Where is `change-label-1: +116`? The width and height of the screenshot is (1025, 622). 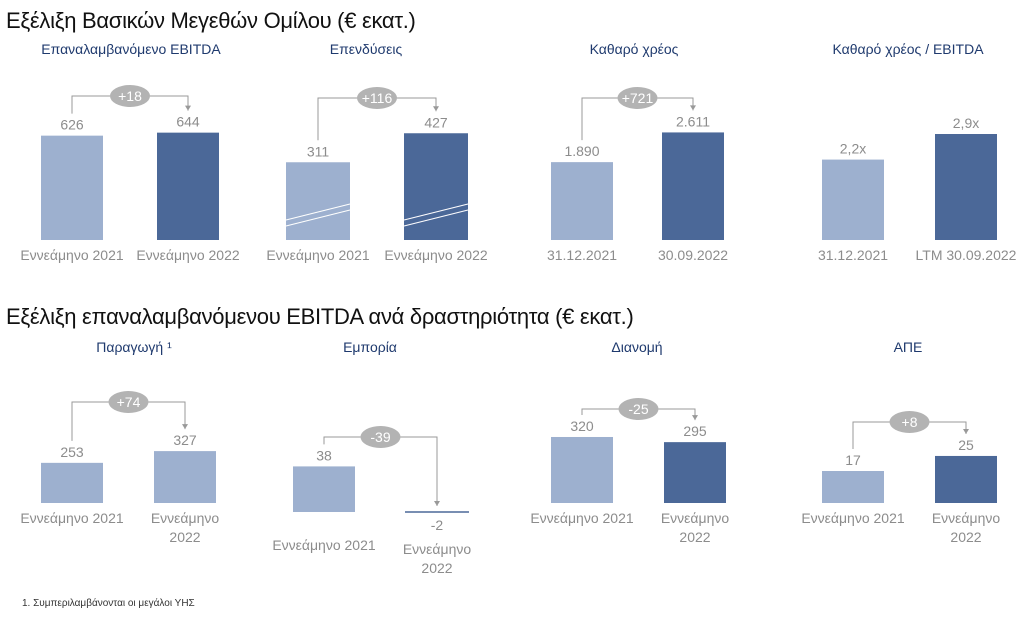
change-label-1: +116 is located at coordinates (377, 98).